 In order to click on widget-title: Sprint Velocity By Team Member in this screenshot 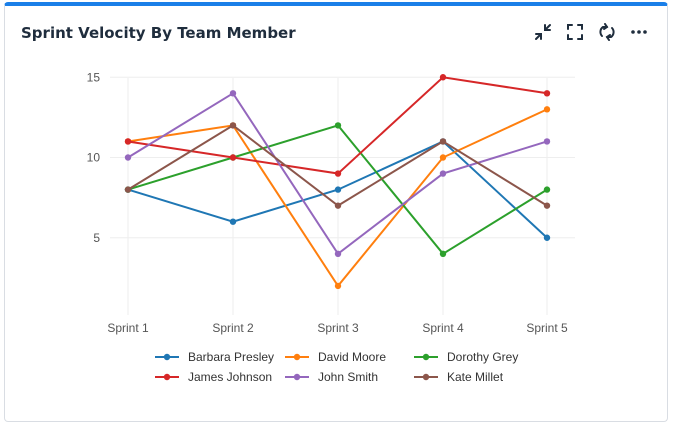, I will do `click(158, 33)`.